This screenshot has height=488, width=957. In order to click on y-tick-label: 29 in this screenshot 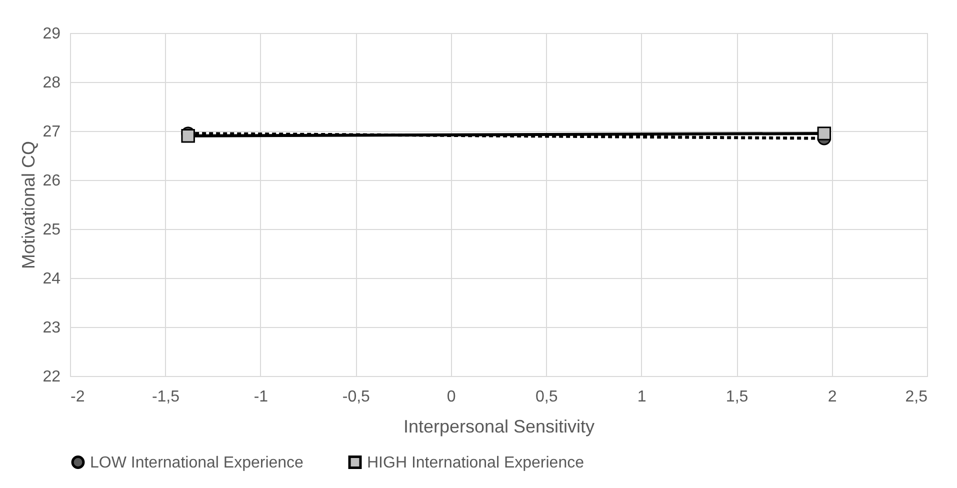, I will do `click(51, 34)`.